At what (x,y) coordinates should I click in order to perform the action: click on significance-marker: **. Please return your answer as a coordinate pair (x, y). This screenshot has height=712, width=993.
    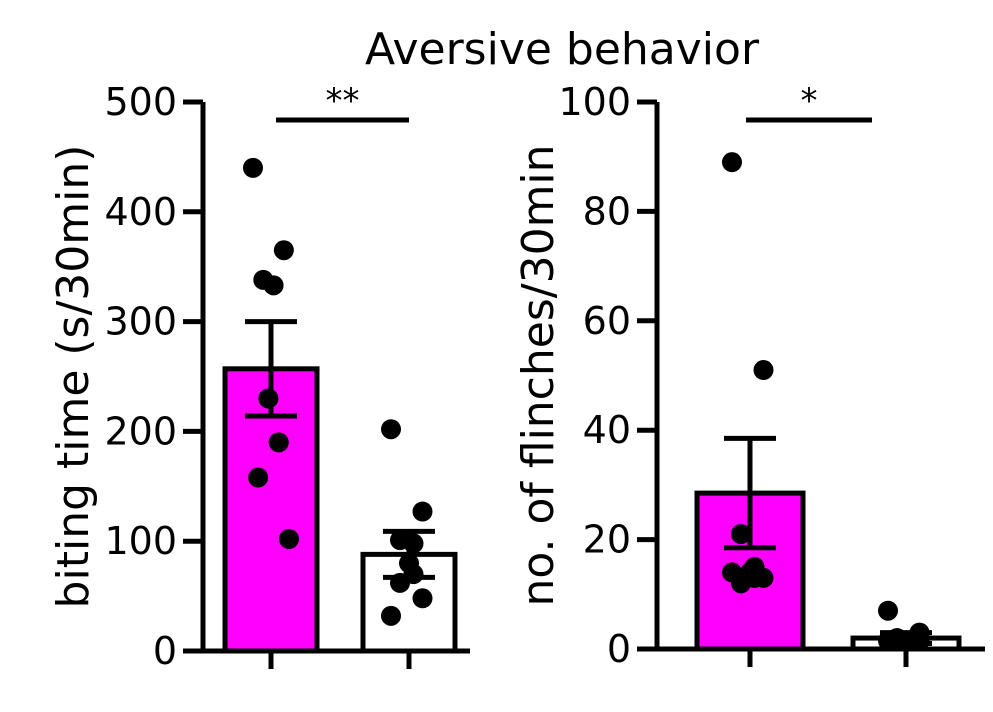
    Looking at the image, I should click on (343, 101).